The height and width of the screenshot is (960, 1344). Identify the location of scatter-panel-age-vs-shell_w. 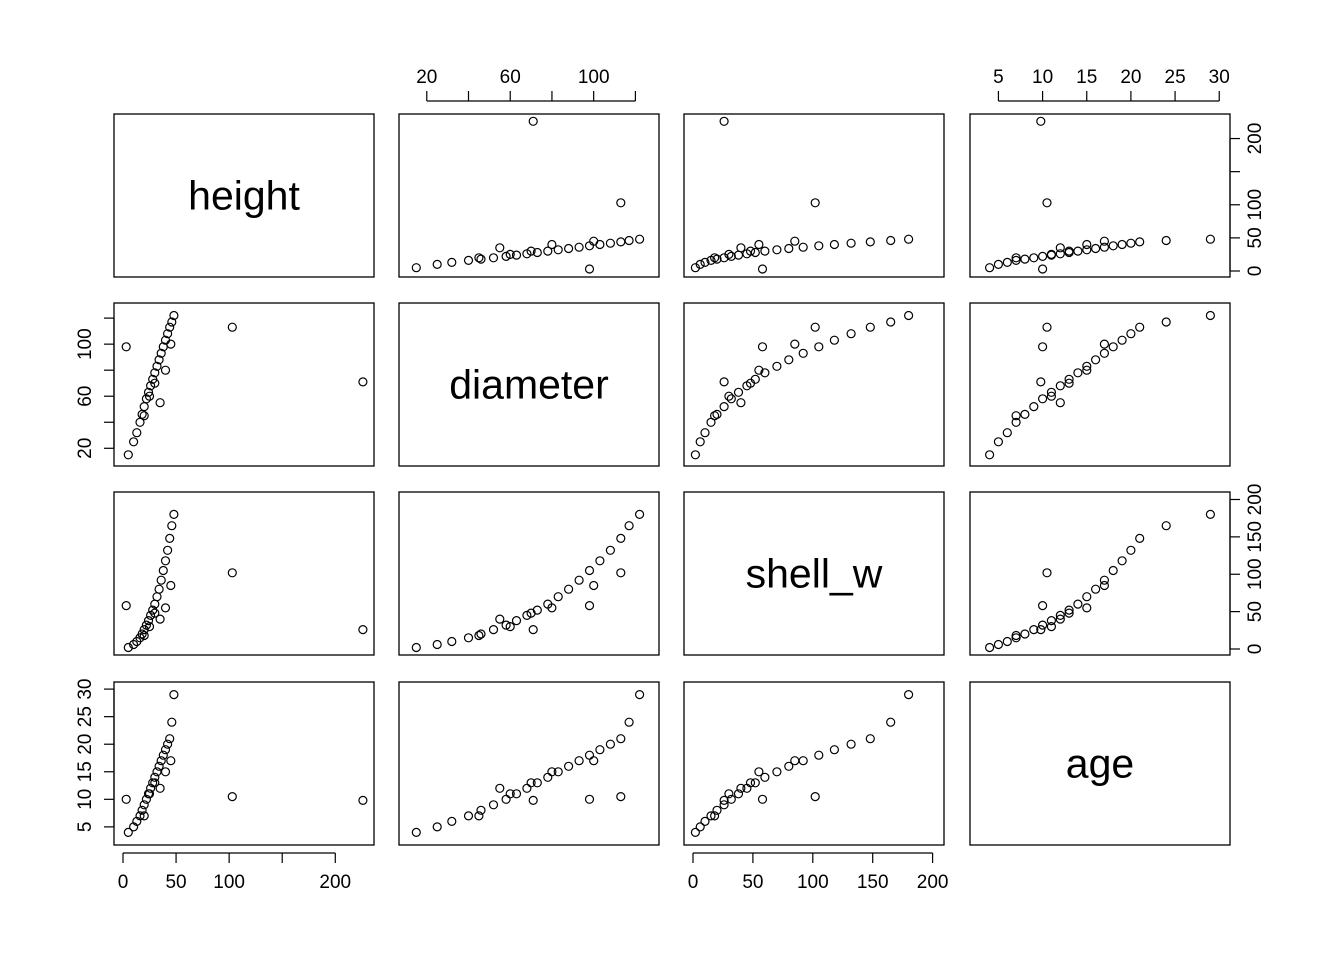
(814, 763).